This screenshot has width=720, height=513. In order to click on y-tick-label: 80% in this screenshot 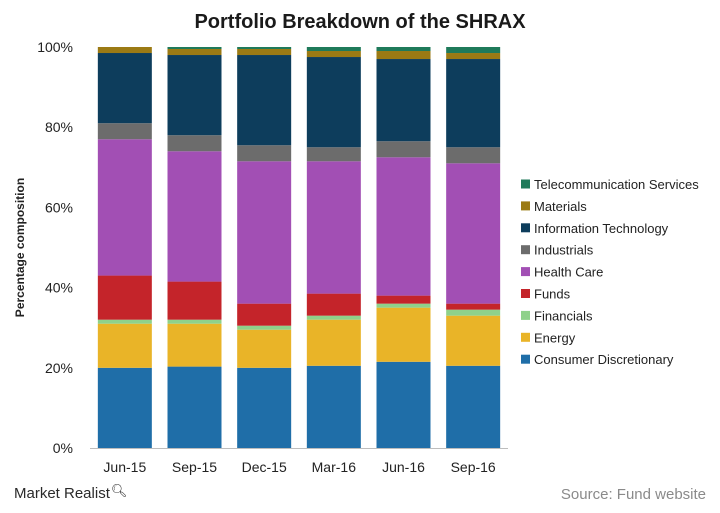, I will do `click(59, 127)`.